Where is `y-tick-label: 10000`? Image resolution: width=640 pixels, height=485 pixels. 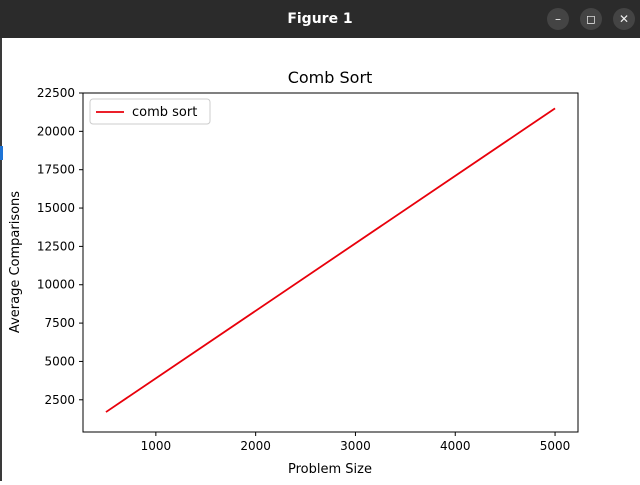
y-tick-label: 10000 is located at coordinates (56, 285).